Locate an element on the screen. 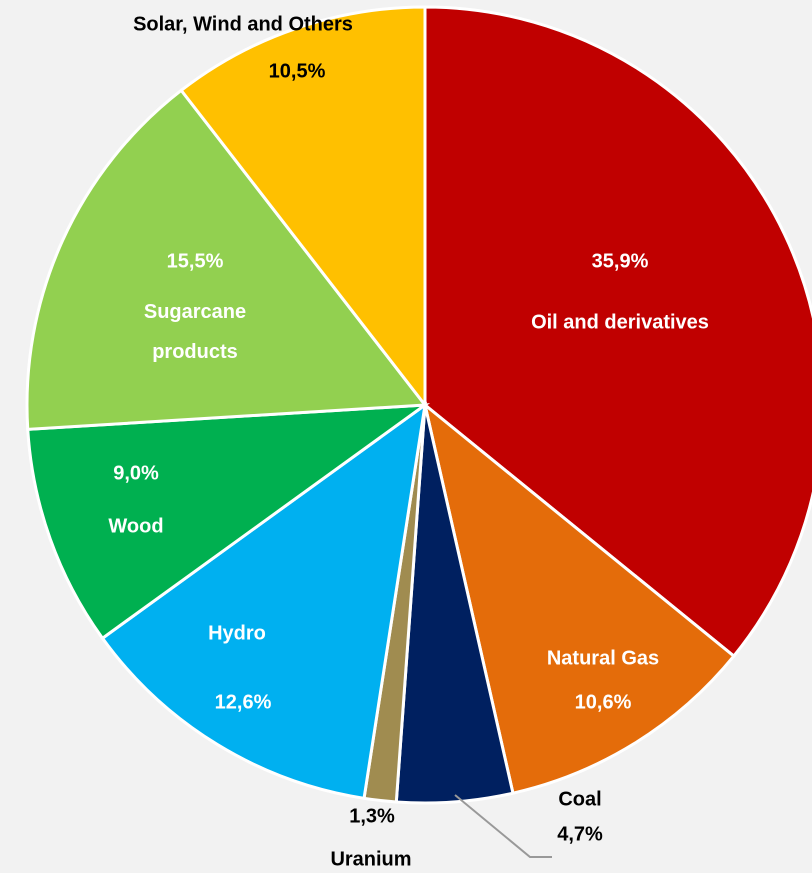  value-label: 10,5% is located at coordinates (297, 71).